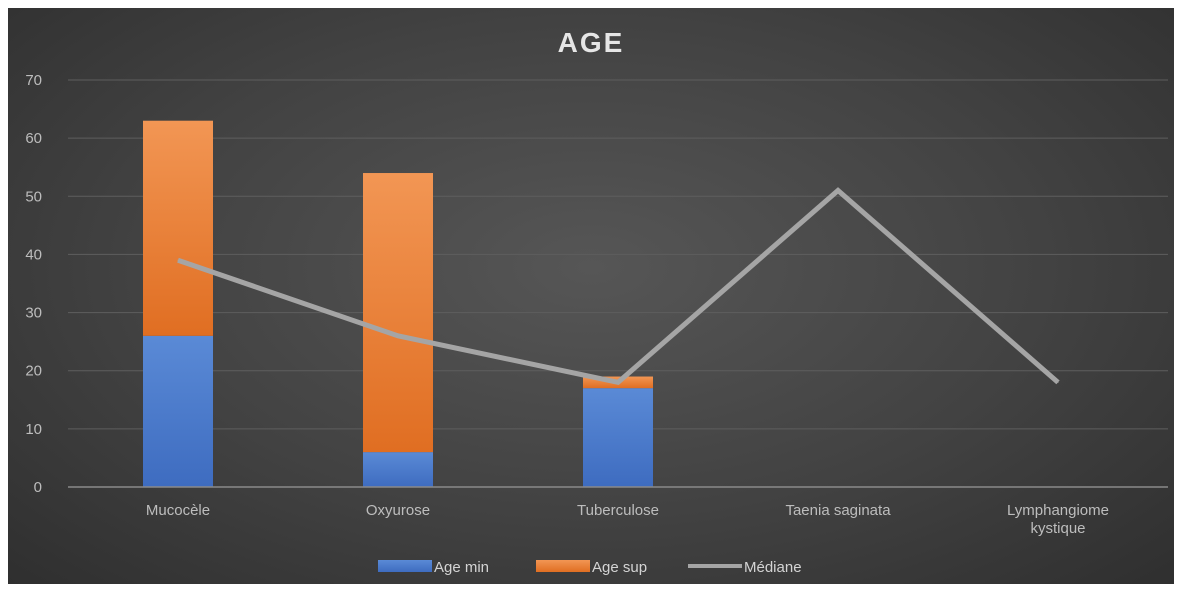  Describe the element at coordinates (33, 80) in the screenshot. I see `y-tick-label-70: 70` at that location.